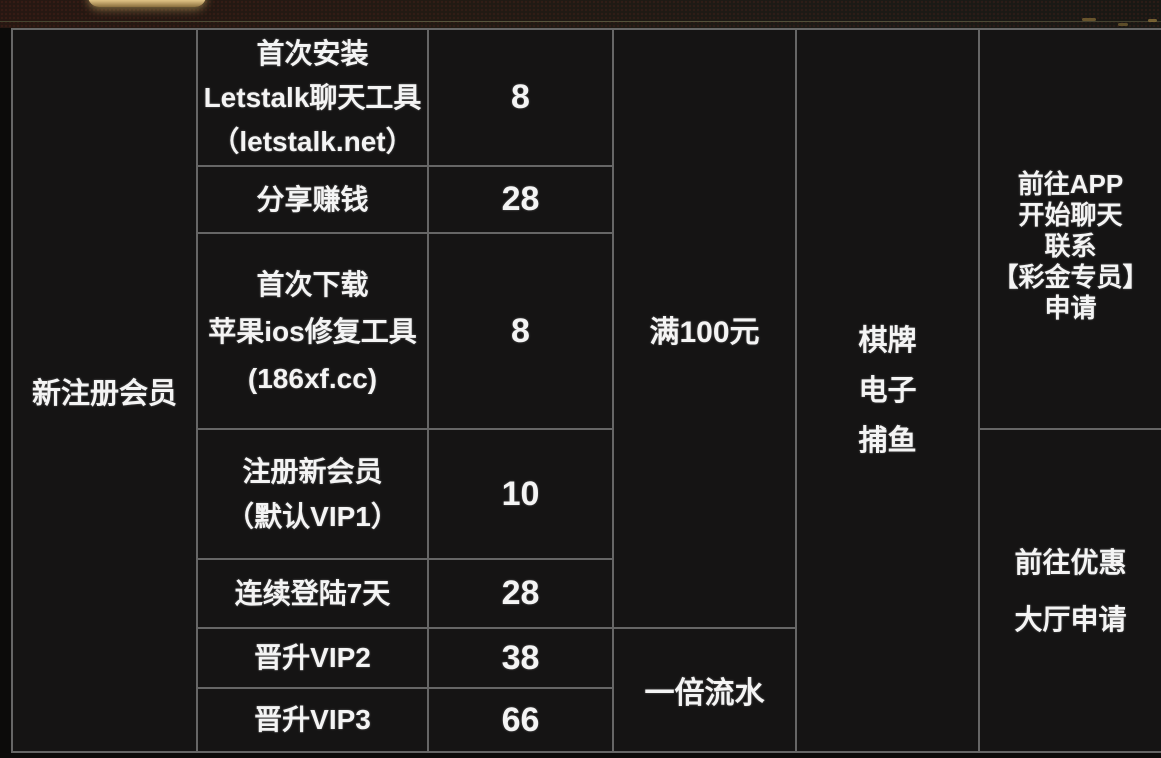 The height and width of the screenshot is (758, 1161). I want to click on task-line: 苹果ios修复工具, so click(312, 331).